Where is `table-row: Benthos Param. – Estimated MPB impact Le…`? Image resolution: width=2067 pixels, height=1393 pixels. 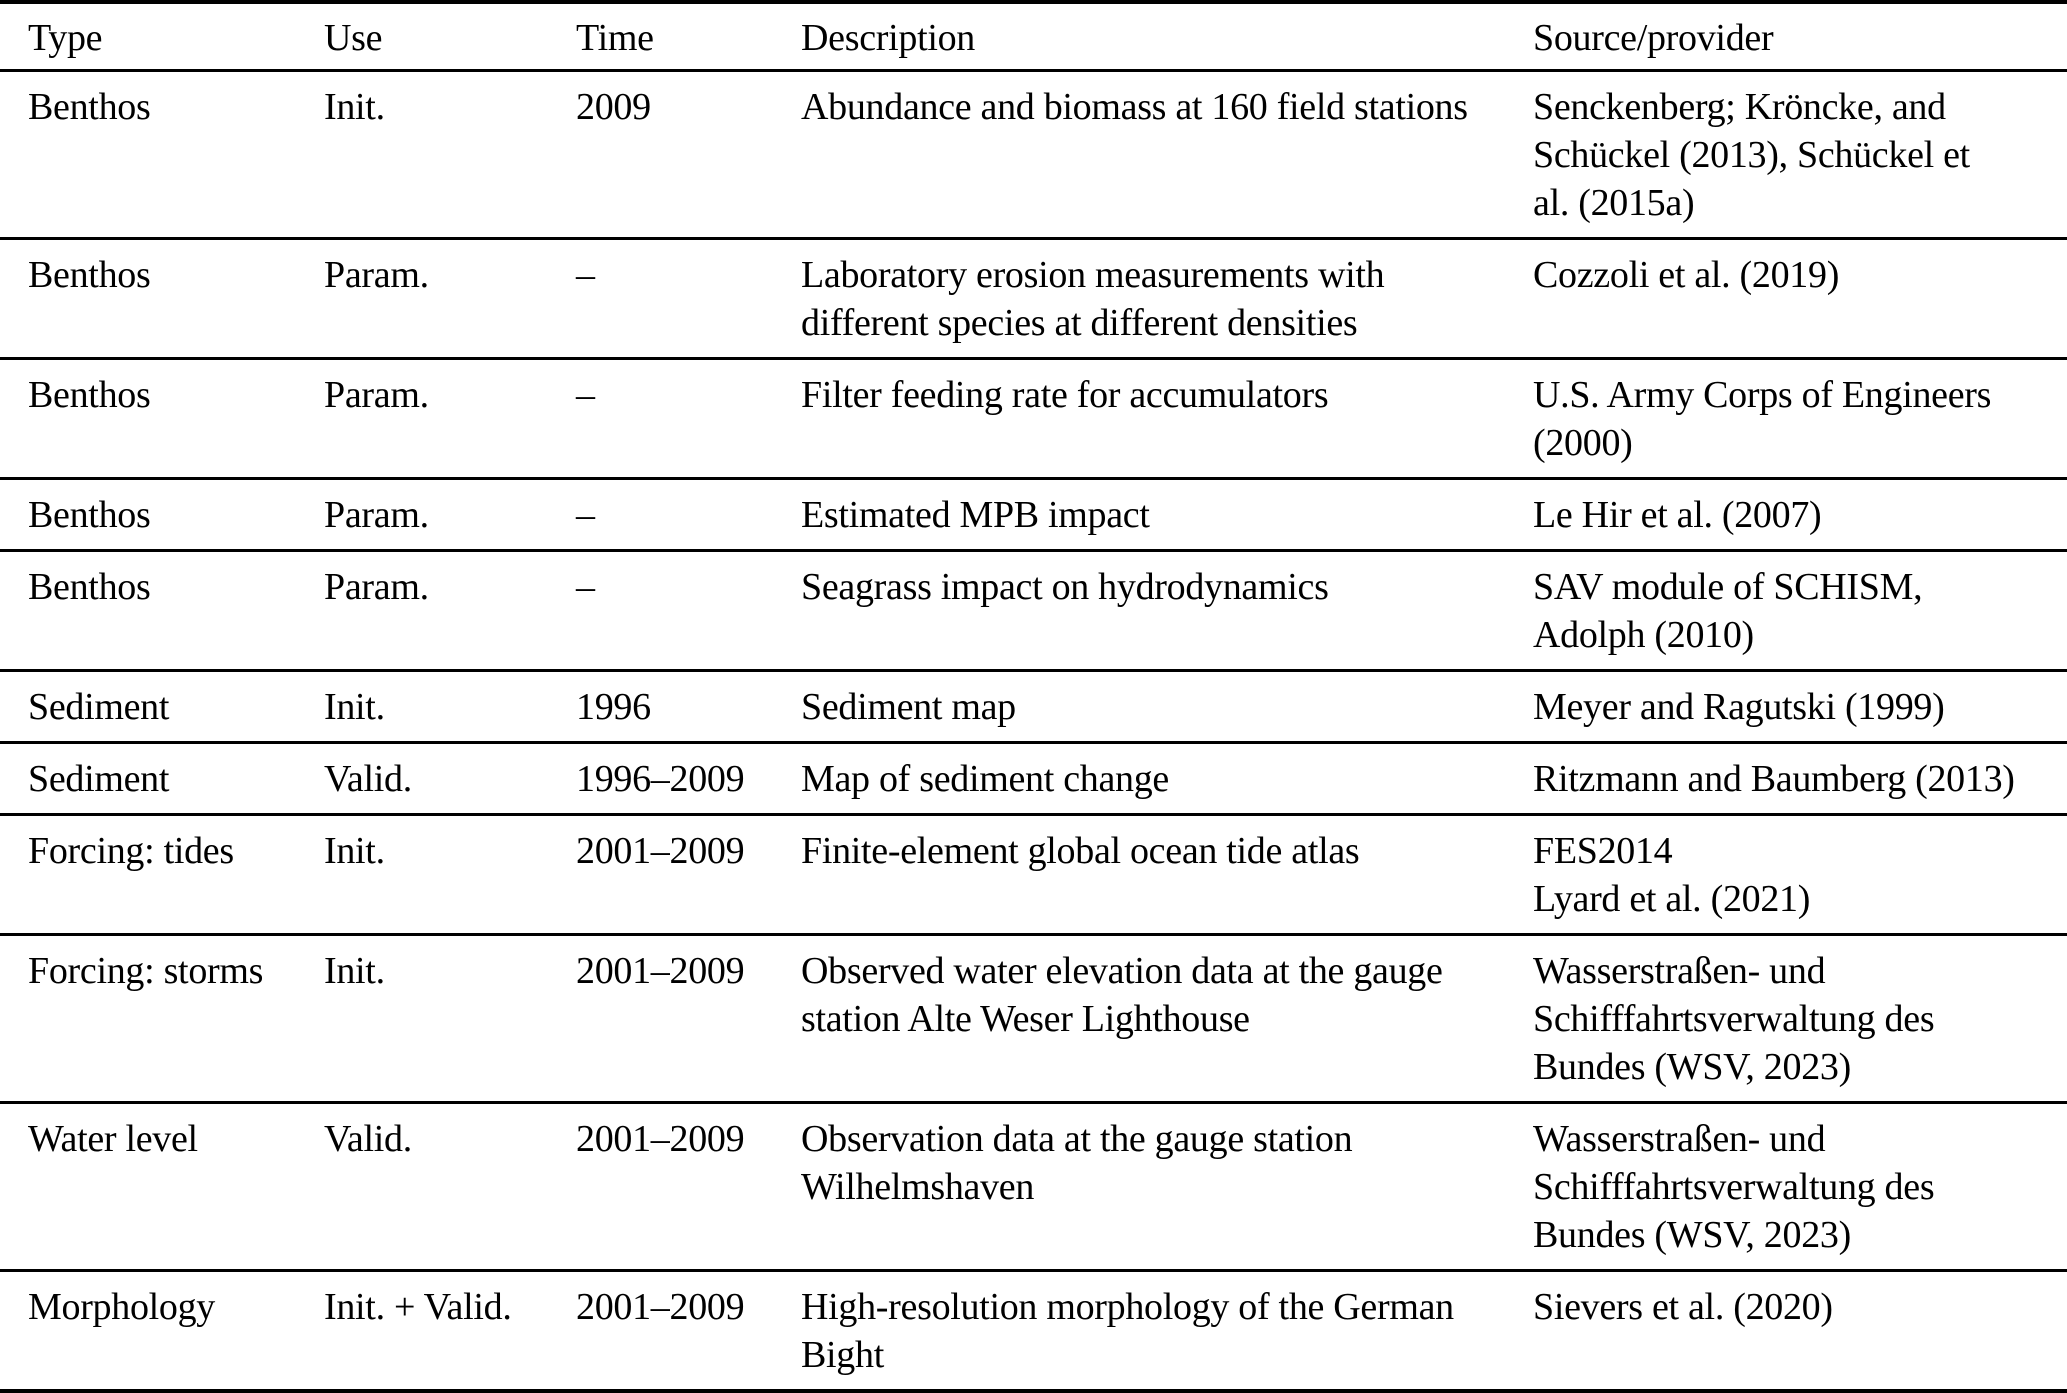 table-row: Benthos Param. – Estimated MPB impact Le… is located at coordinates (1033, 515).